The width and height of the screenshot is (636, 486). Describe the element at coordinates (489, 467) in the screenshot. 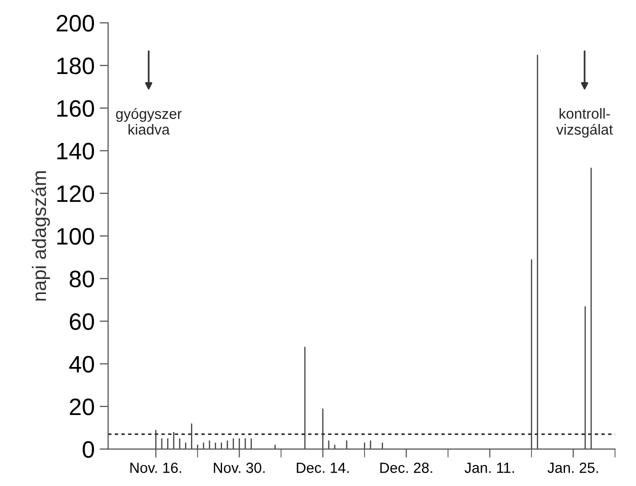

I see `x-tick-label: Jan. 11.` at that location.